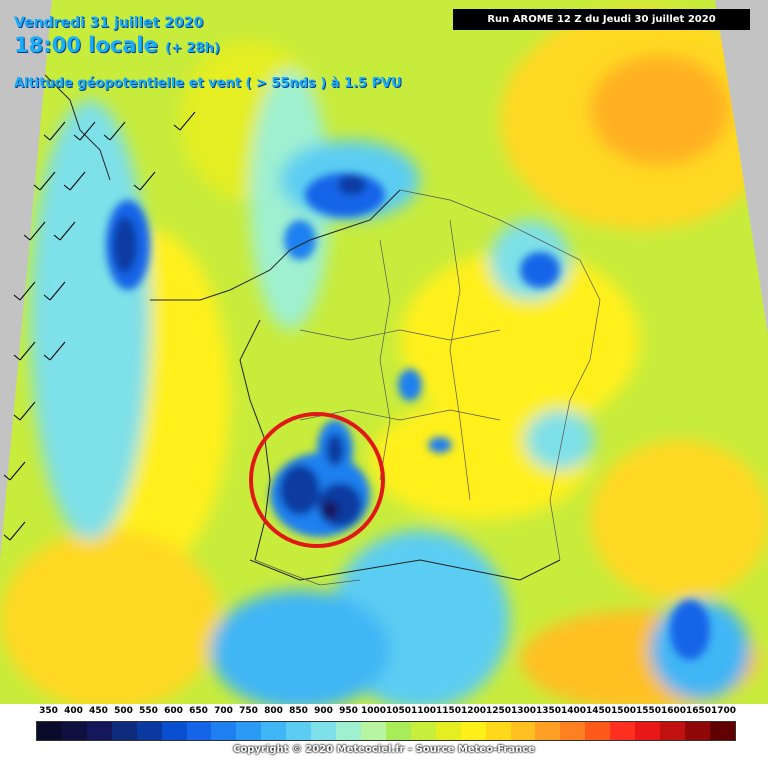  Describe the element at coordinates (690, 630) in the screenshot. I see `low-core-corsica` at that location.